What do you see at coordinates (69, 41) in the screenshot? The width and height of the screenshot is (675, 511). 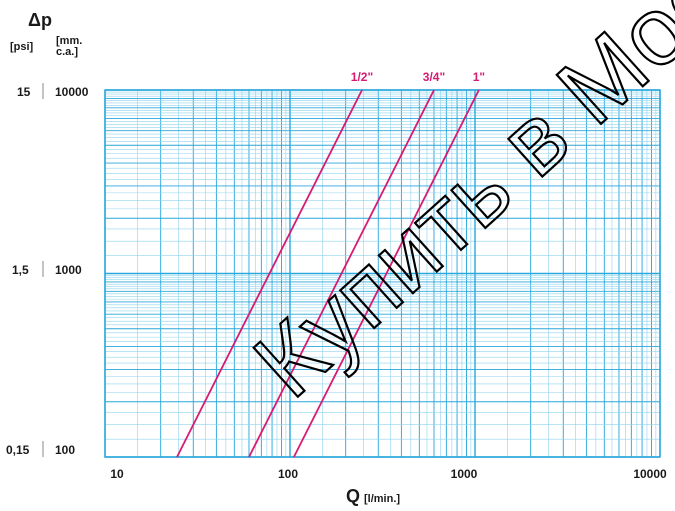 I see `y-axis-unit-mm-line1: [mm.` at bounding box center [69, 41].